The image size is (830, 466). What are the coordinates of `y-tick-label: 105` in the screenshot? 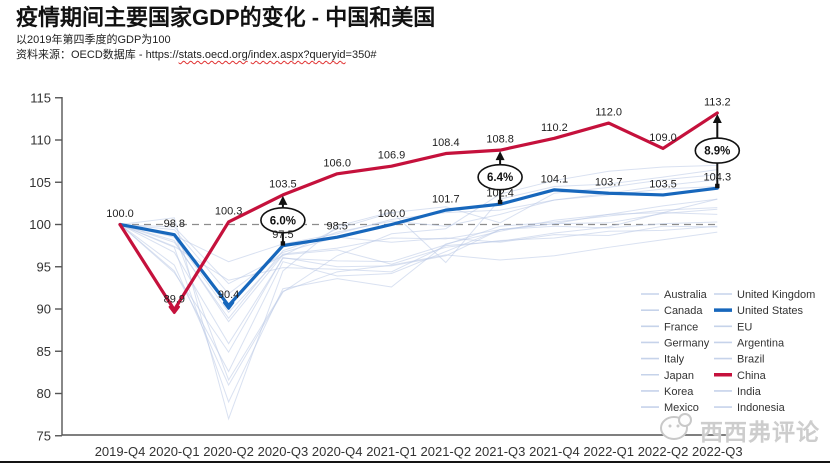 It's located at (40, 182).